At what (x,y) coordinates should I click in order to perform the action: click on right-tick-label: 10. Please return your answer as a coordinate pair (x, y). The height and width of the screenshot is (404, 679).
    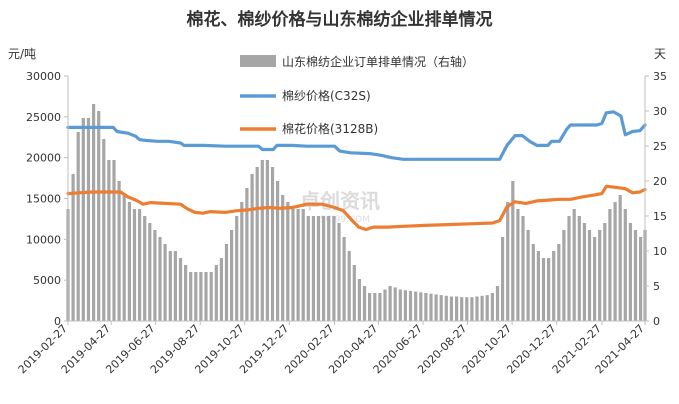
    Looking at the image, I should click on (660, 251).